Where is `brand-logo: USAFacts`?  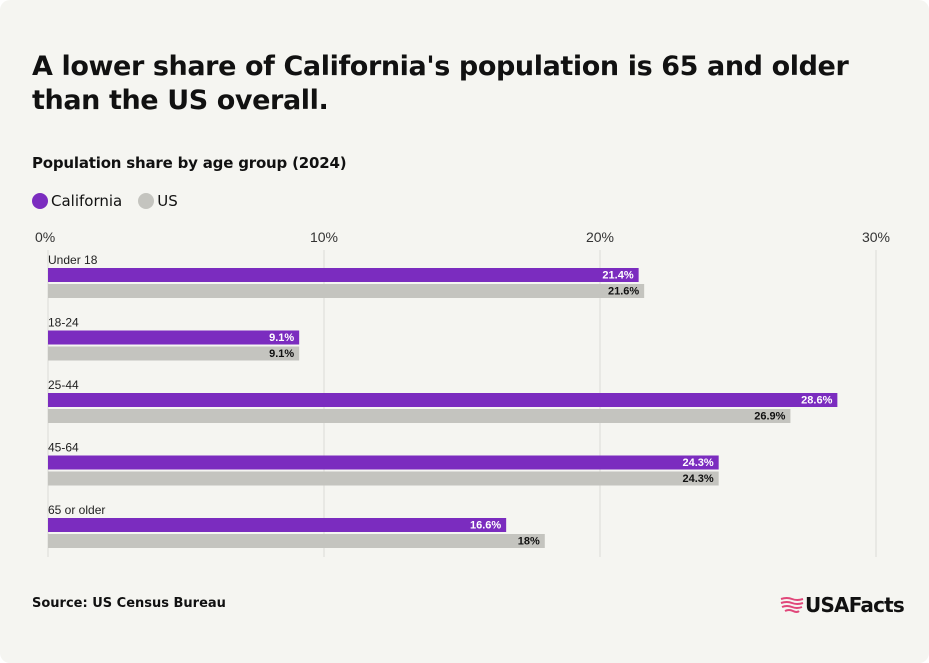 brand-logo: USAFacts is located at coordinates (842, 605).